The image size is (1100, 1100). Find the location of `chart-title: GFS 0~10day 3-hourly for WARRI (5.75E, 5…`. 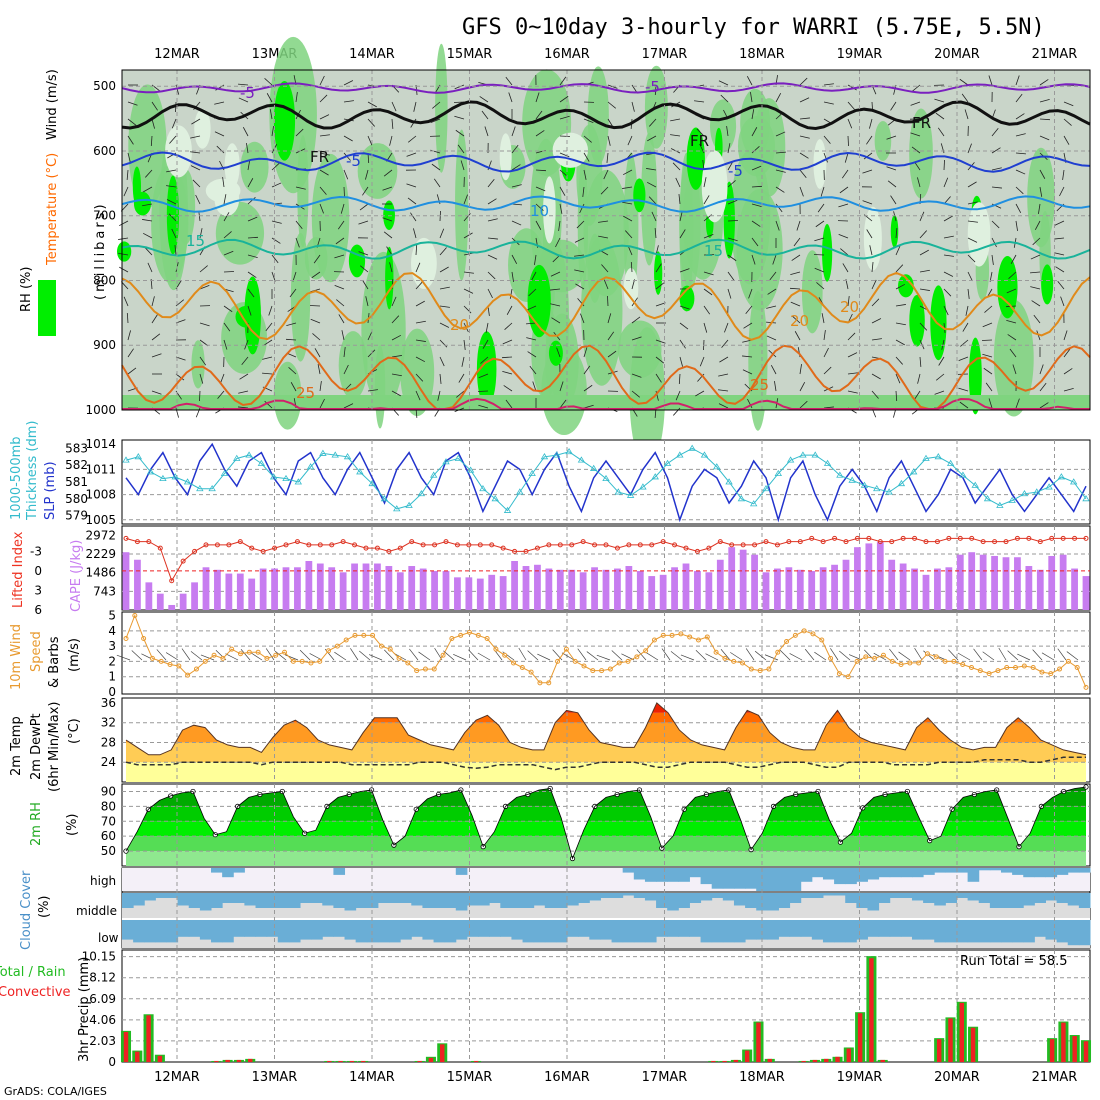

chart-title: GFS 0~10day 3-hourly for WARRI (5.75E, 5… is located at coordinates (753, 27).